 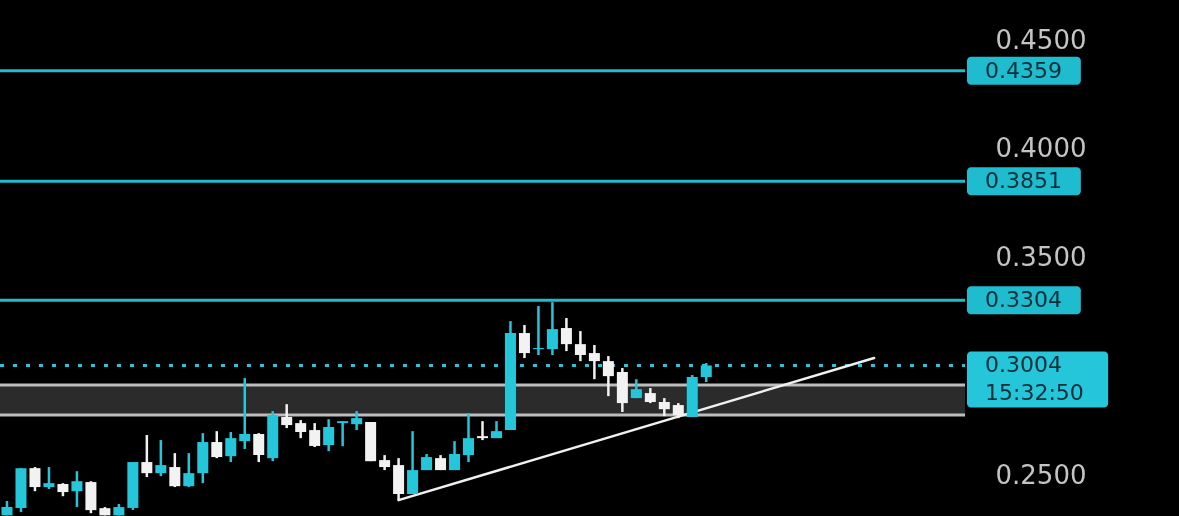 What do you see at coordinates (1023, 181) in the screenshot?
I see `ref-line-label: 0.3851` at bounding box center [1023, 181].